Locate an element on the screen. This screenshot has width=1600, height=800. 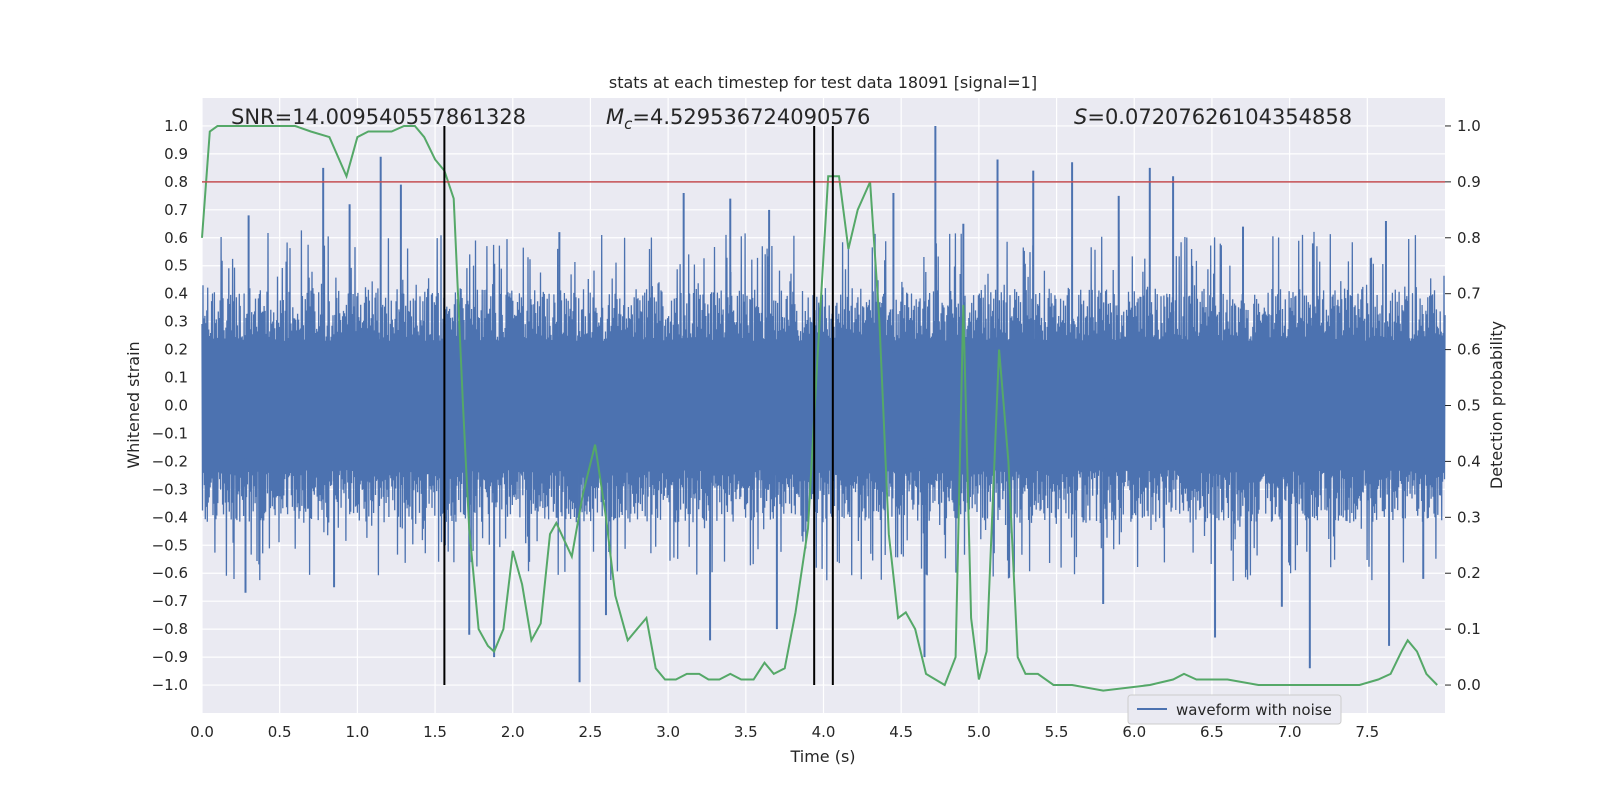
y2-tick-label: 0.6 is located at coordinates (1469, 350).